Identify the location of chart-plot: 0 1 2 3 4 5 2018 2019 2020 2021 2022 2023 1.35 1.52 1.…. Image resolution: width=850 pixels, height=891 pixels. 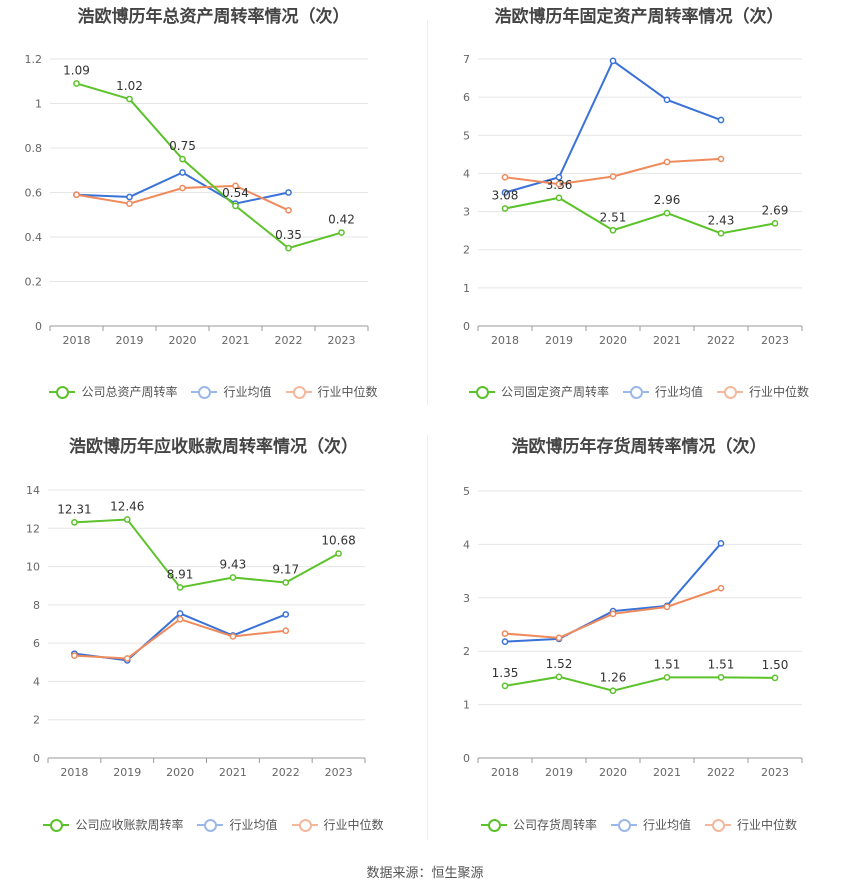
(633, 632).